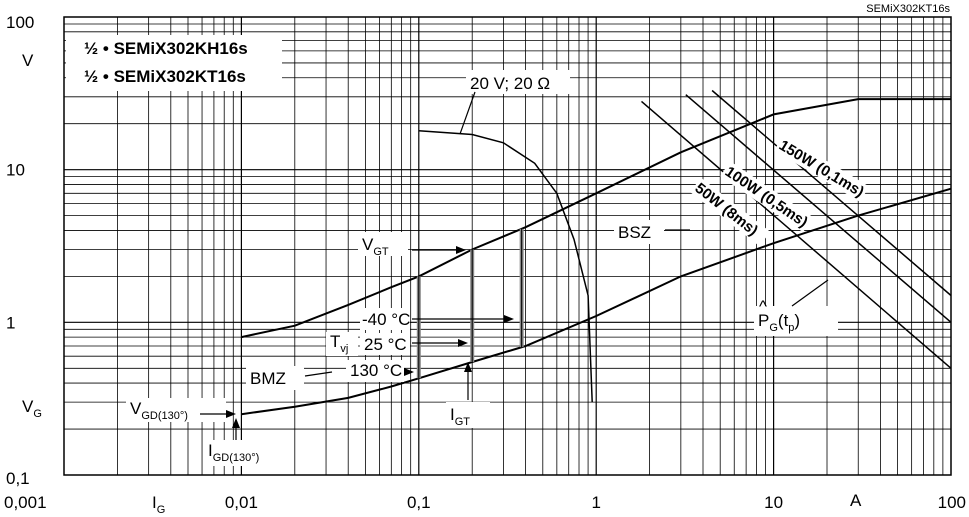  I want to click on bmz-leader, so click(318, 374).